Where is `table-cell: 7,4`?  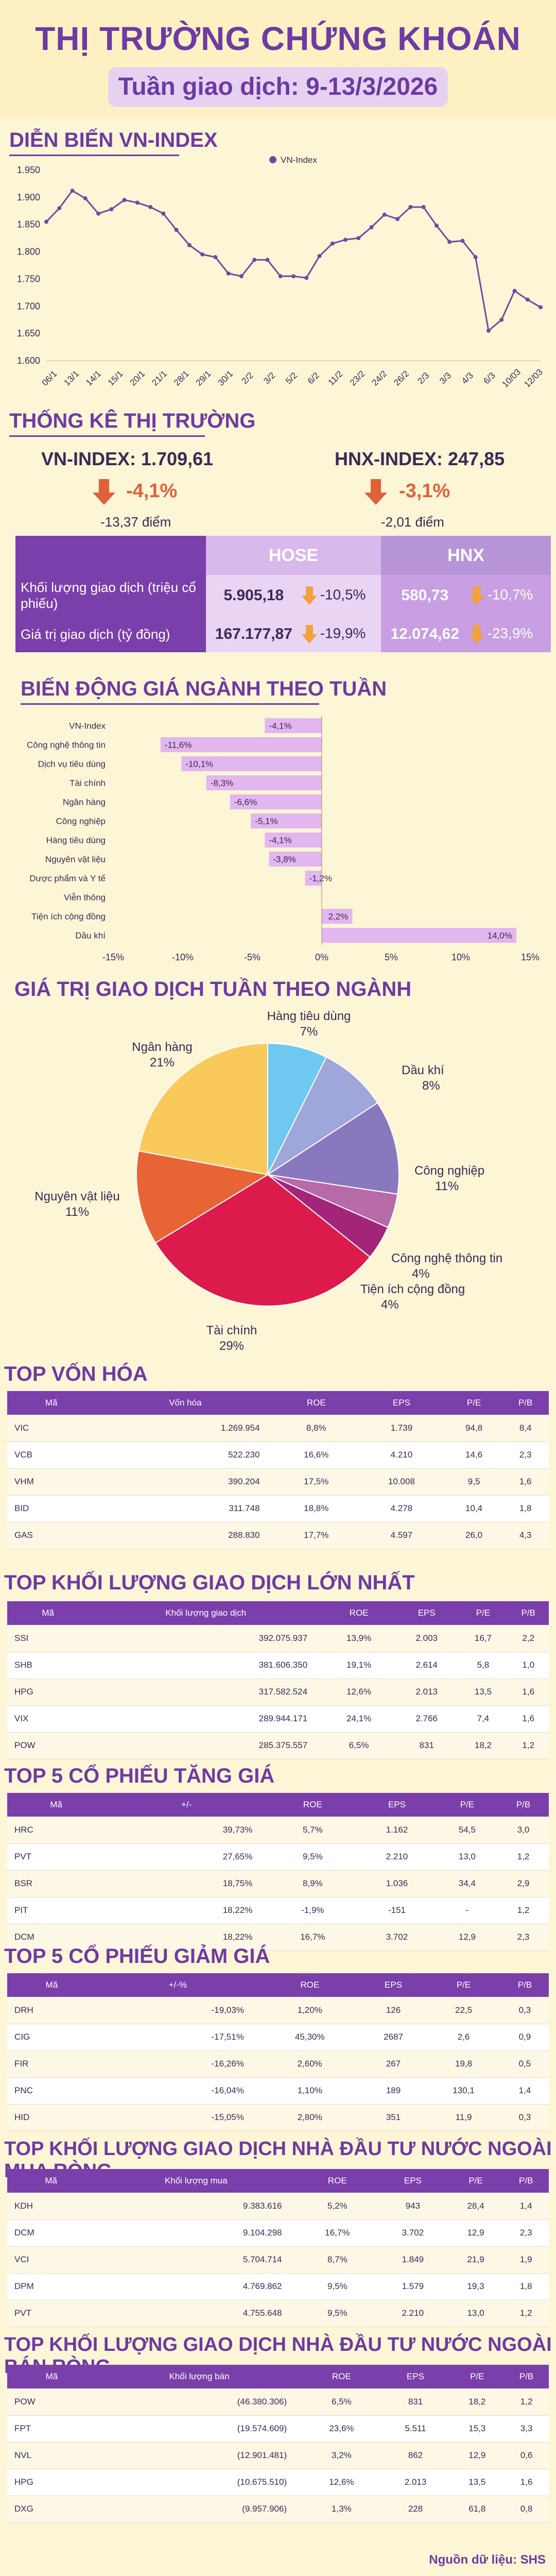 table-cell: 7,4 is located at coordinates (483, 1719).